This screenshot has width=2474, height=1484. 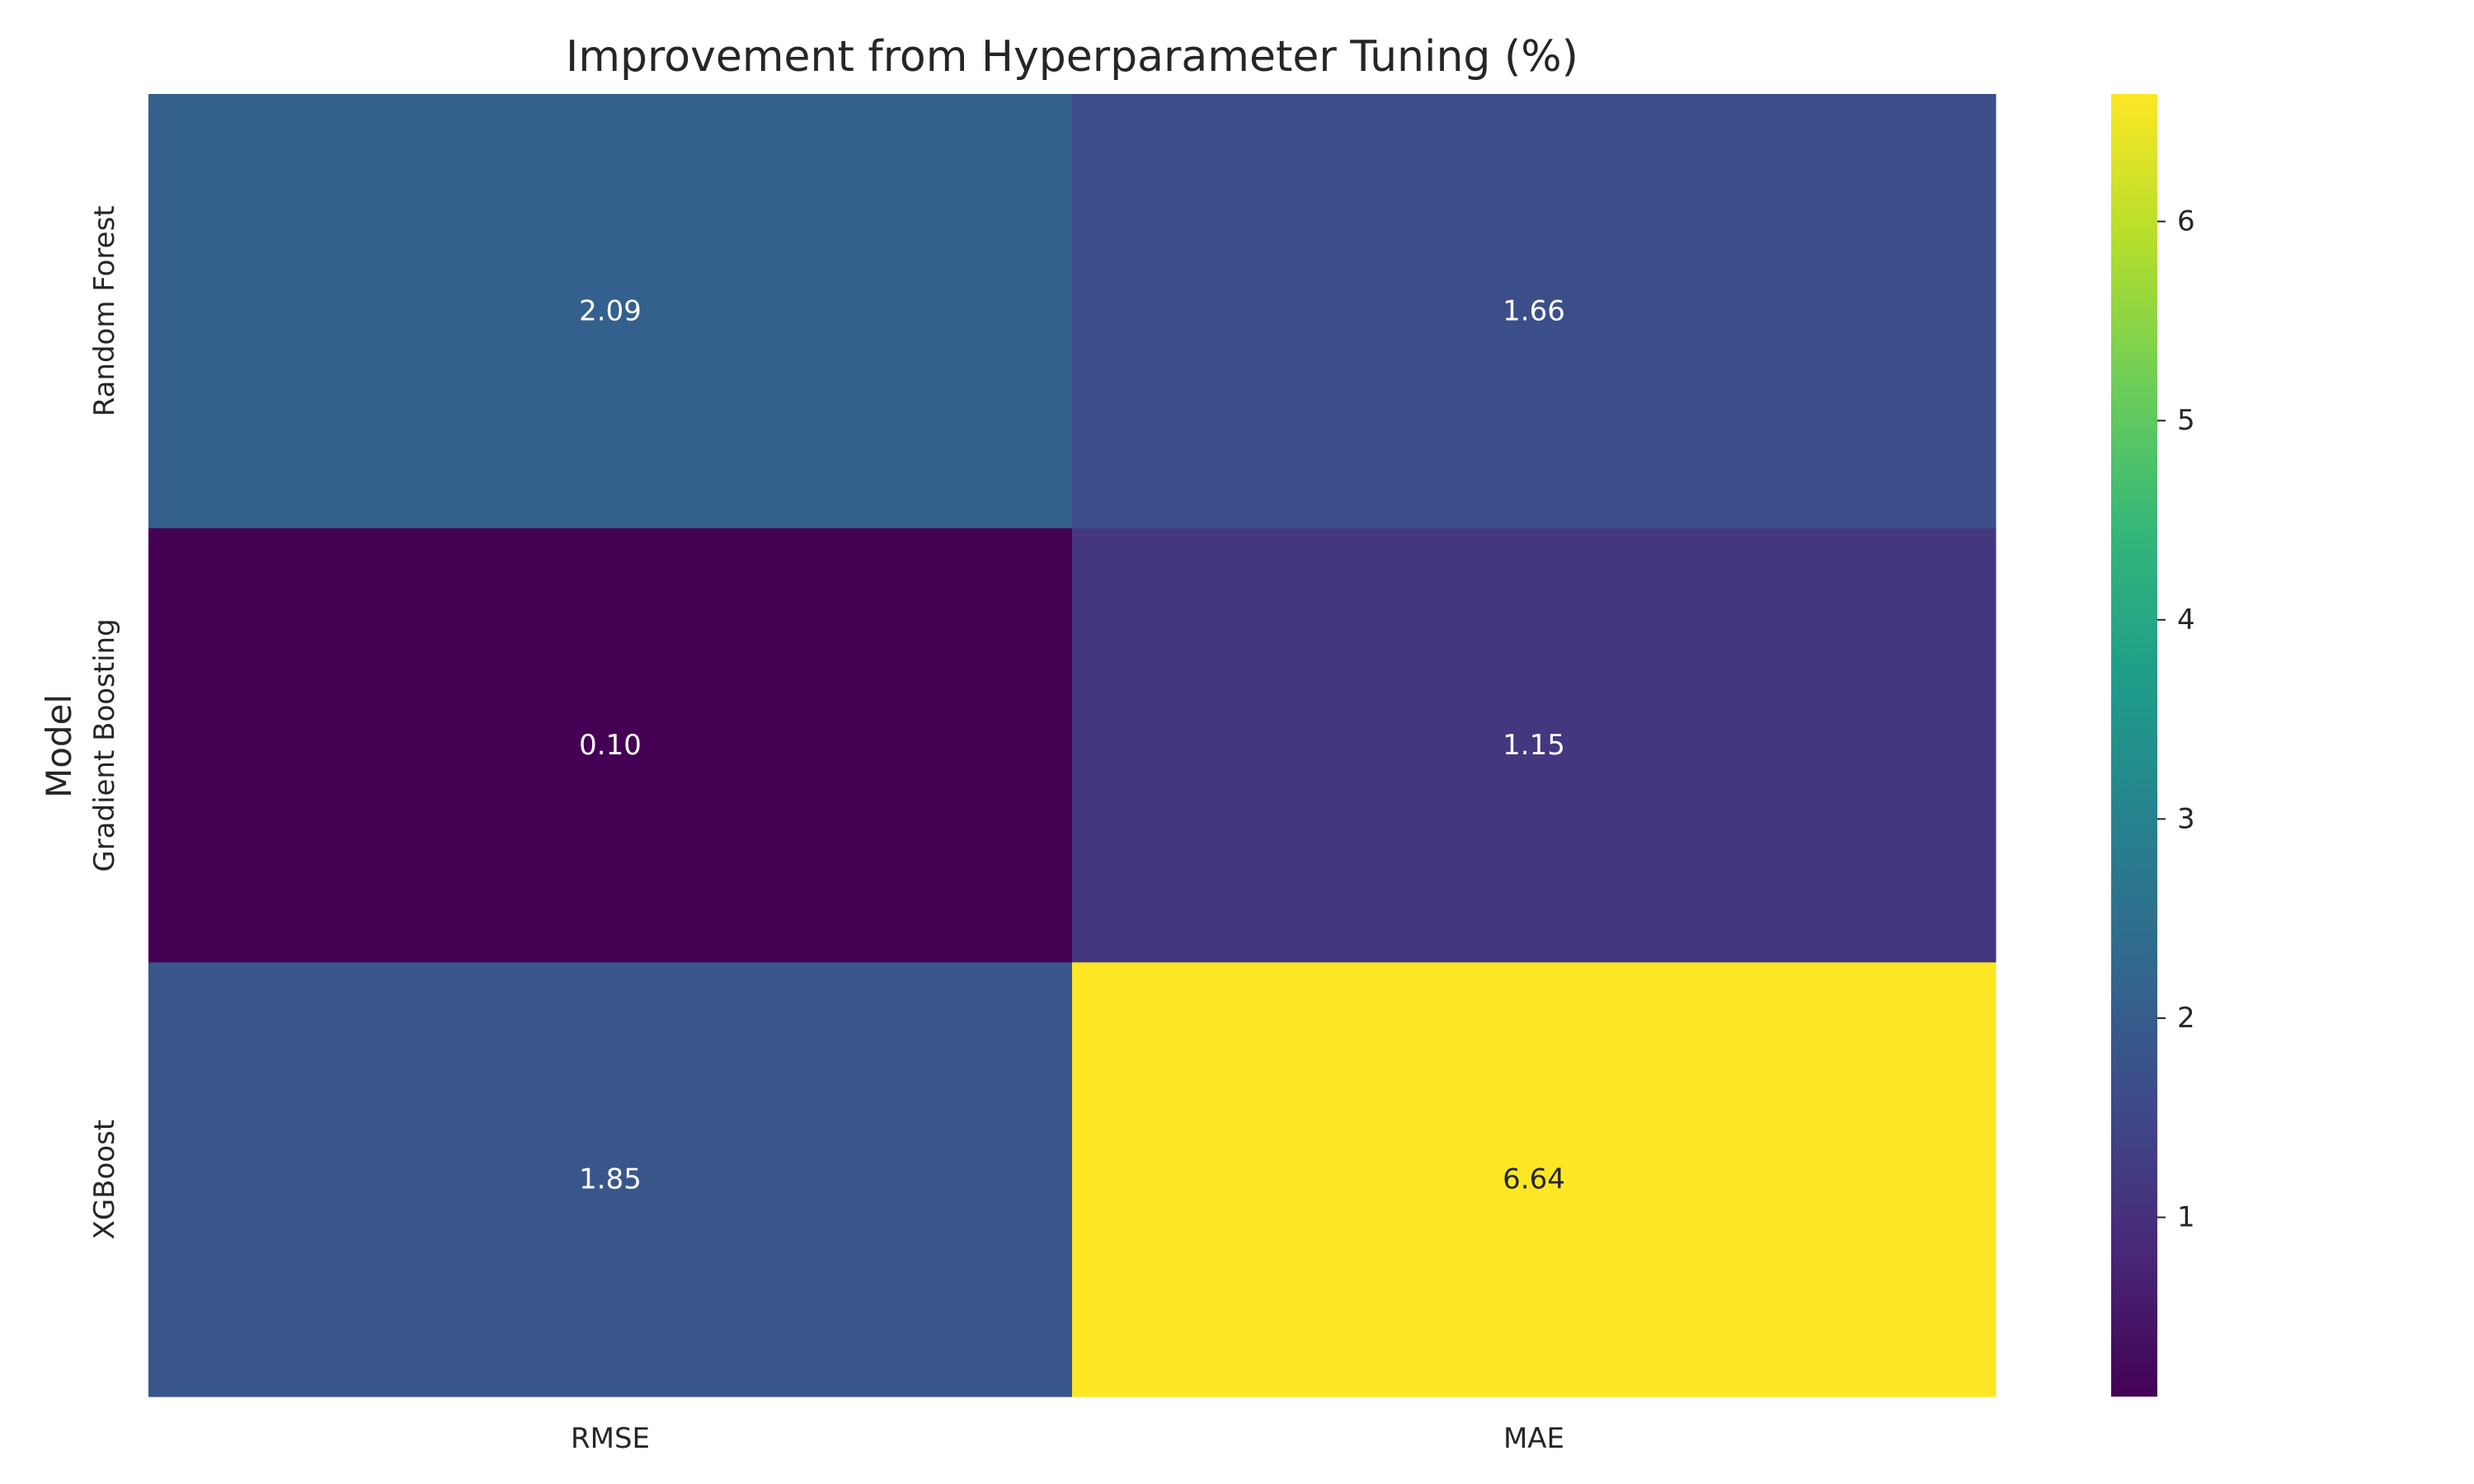 What do you see at coordinates (2186, 619) in the screenshot?
I see `colorbar-tick-label: 4` at bounding box center [2186, 619].